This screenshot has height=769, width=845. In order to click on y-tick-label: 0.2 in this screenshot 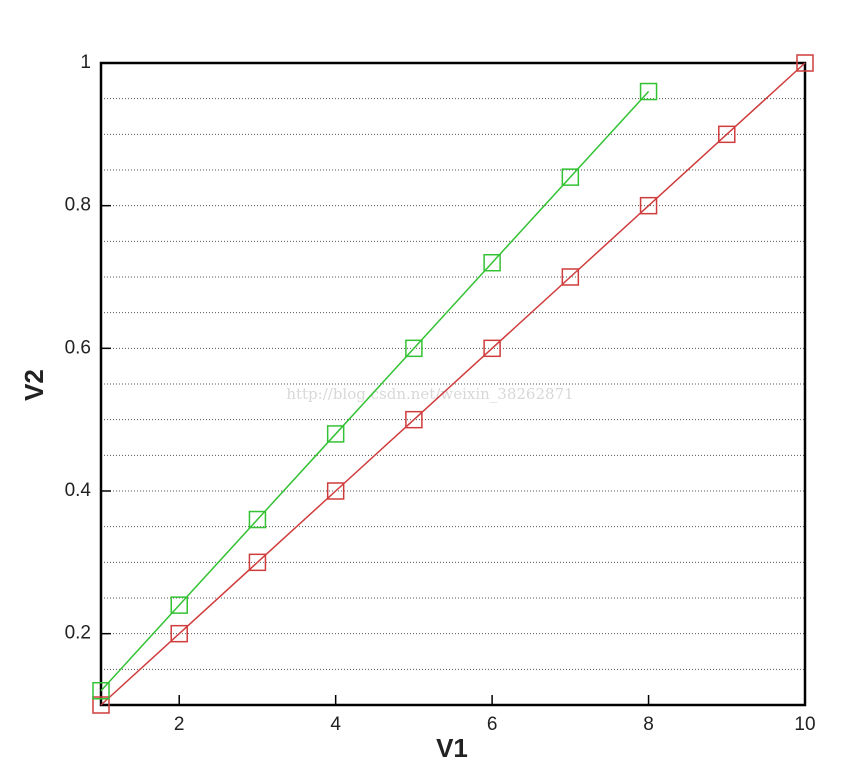, I will do `click(78, 633)`.